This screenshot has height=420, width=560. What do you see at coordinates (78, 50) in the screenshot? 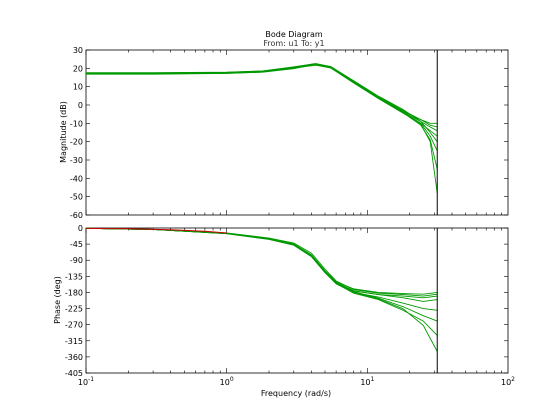
I see `y-tick-label: 30` at bounding box center [78, 50].